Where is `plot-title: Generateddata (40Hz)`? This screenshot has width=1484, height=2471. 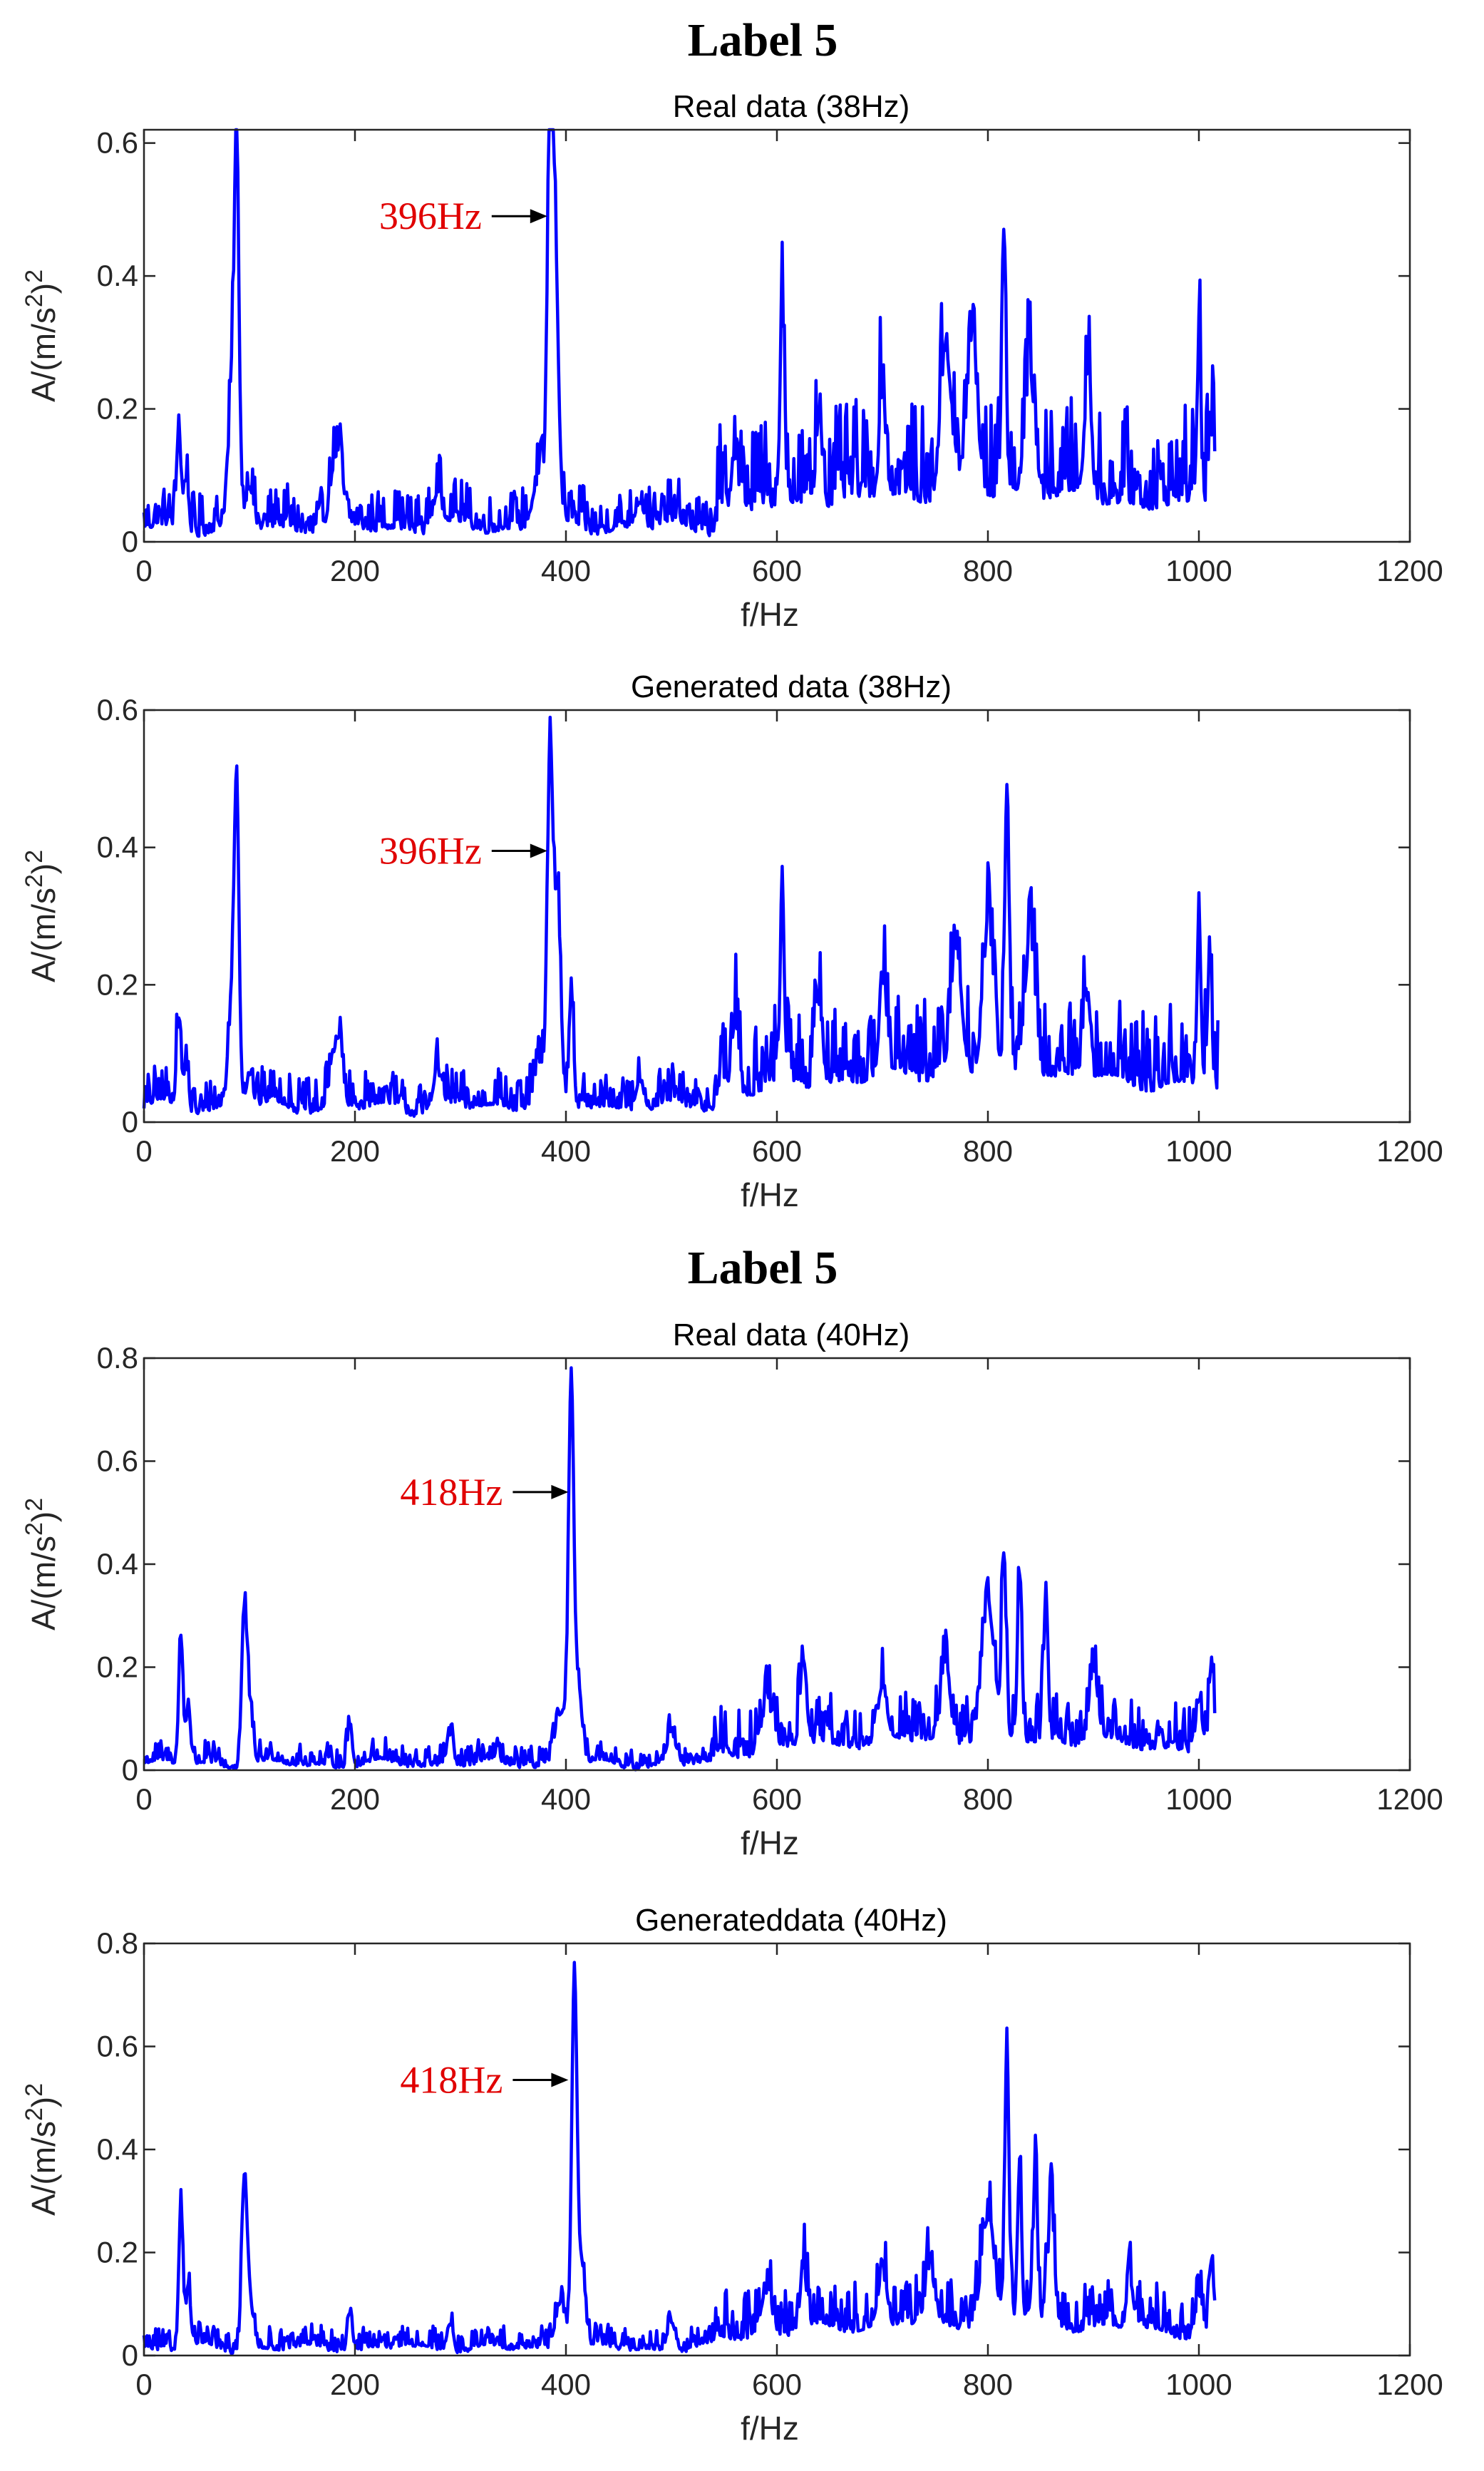
plot-title: Generateddata (40Hz) is located at coordinates (791, 1920).